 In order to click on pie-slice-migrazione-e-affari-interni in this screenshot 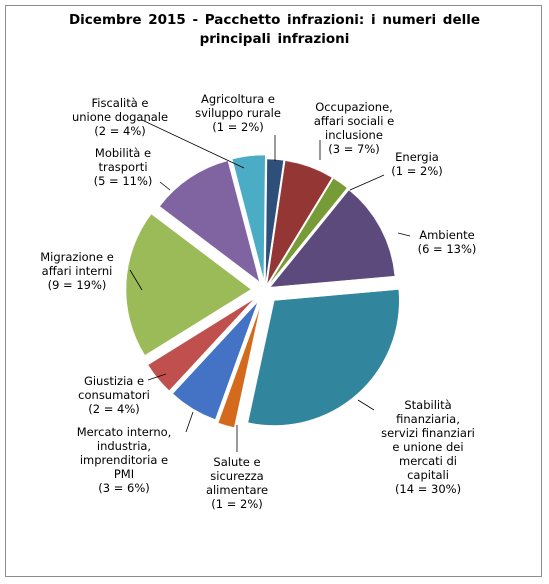, I will do `click(188, 284)`.